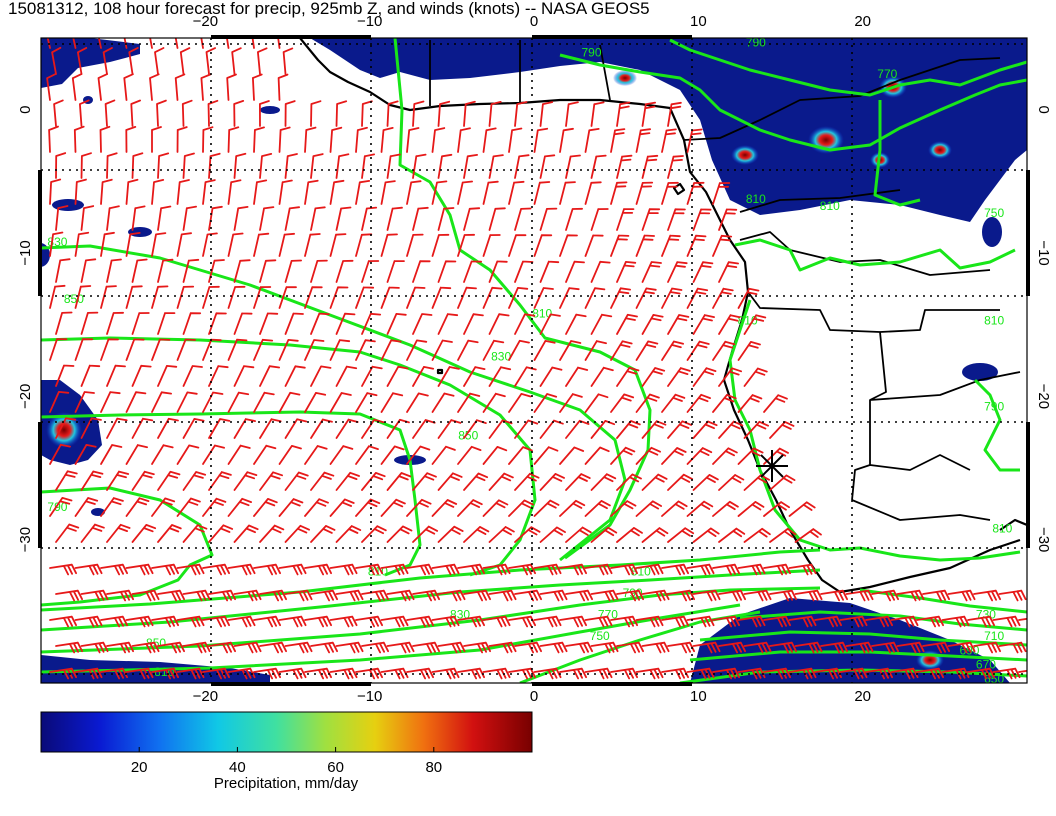  I want to click on coast-madagascar-edge, so click(1013, 524).